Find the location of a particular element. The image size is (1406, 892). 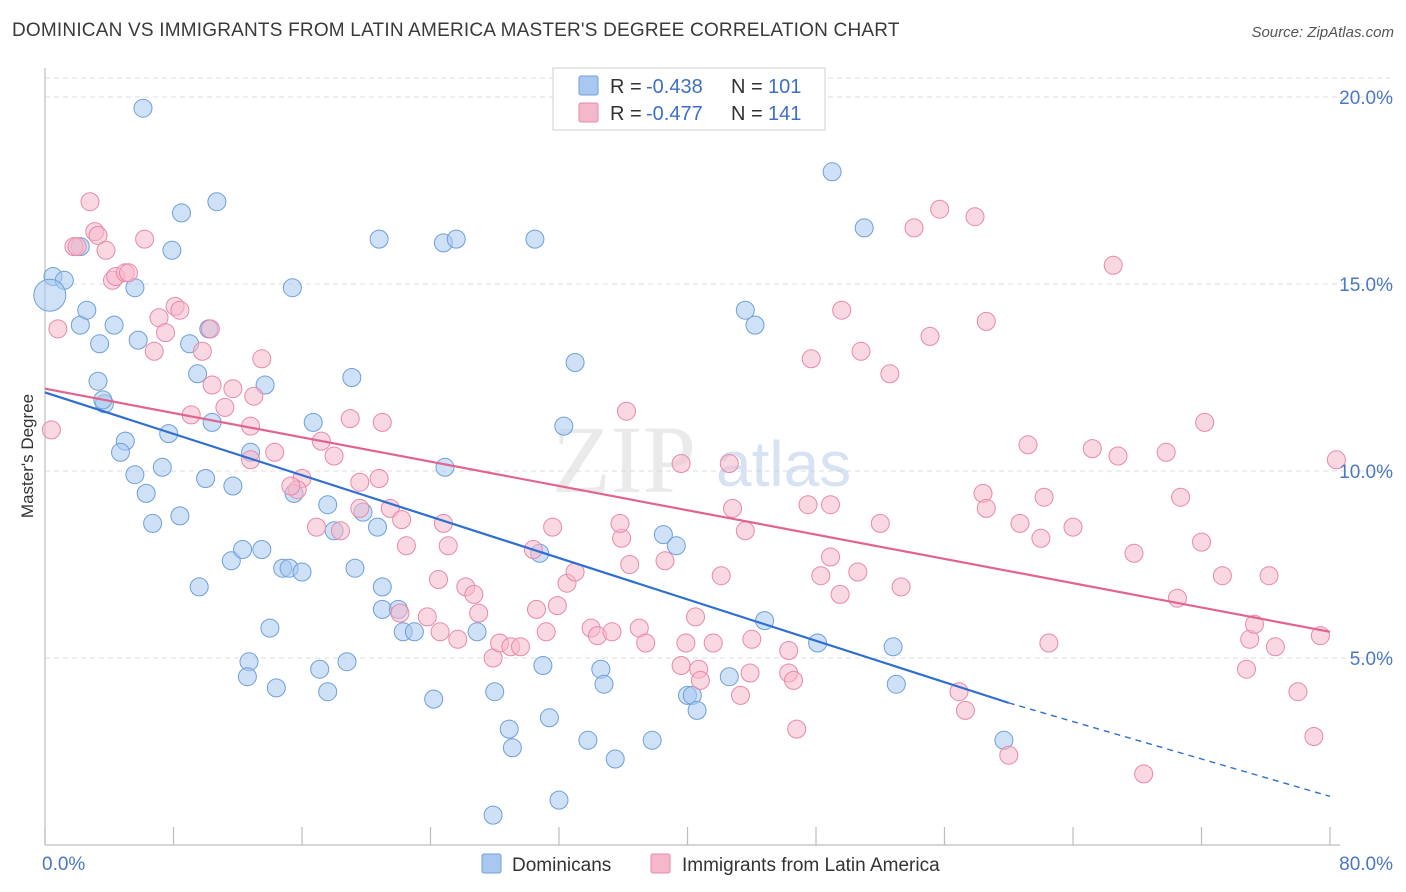

bottom-legend-swatch-dominicans is located at coordinates (491, 863).